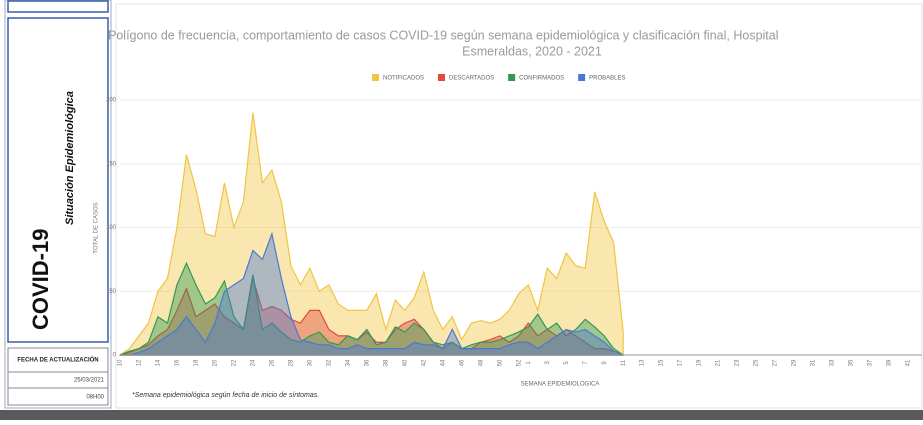 The height and width of the screenshot is (425, 923). What do you see at coordinates (757, 362) in the screenshot?
I see `x-tick-label: 25` at bounding box center [757, 362].